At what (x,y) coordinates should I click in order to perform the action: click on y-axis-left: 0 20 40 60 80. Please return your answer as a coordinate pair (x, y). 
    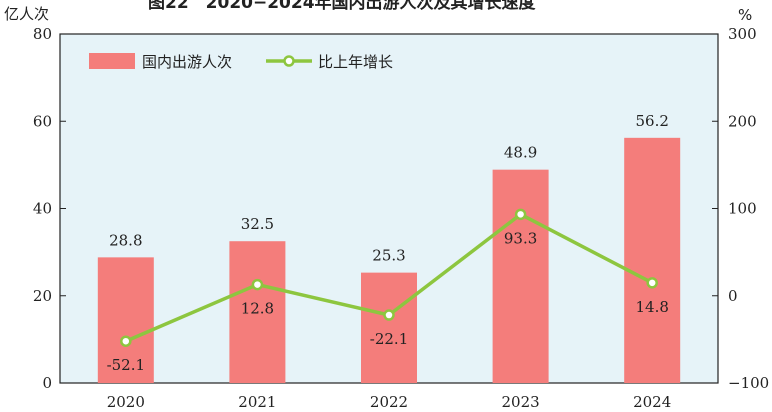
    Looking at the image, I should click on (49, 208).